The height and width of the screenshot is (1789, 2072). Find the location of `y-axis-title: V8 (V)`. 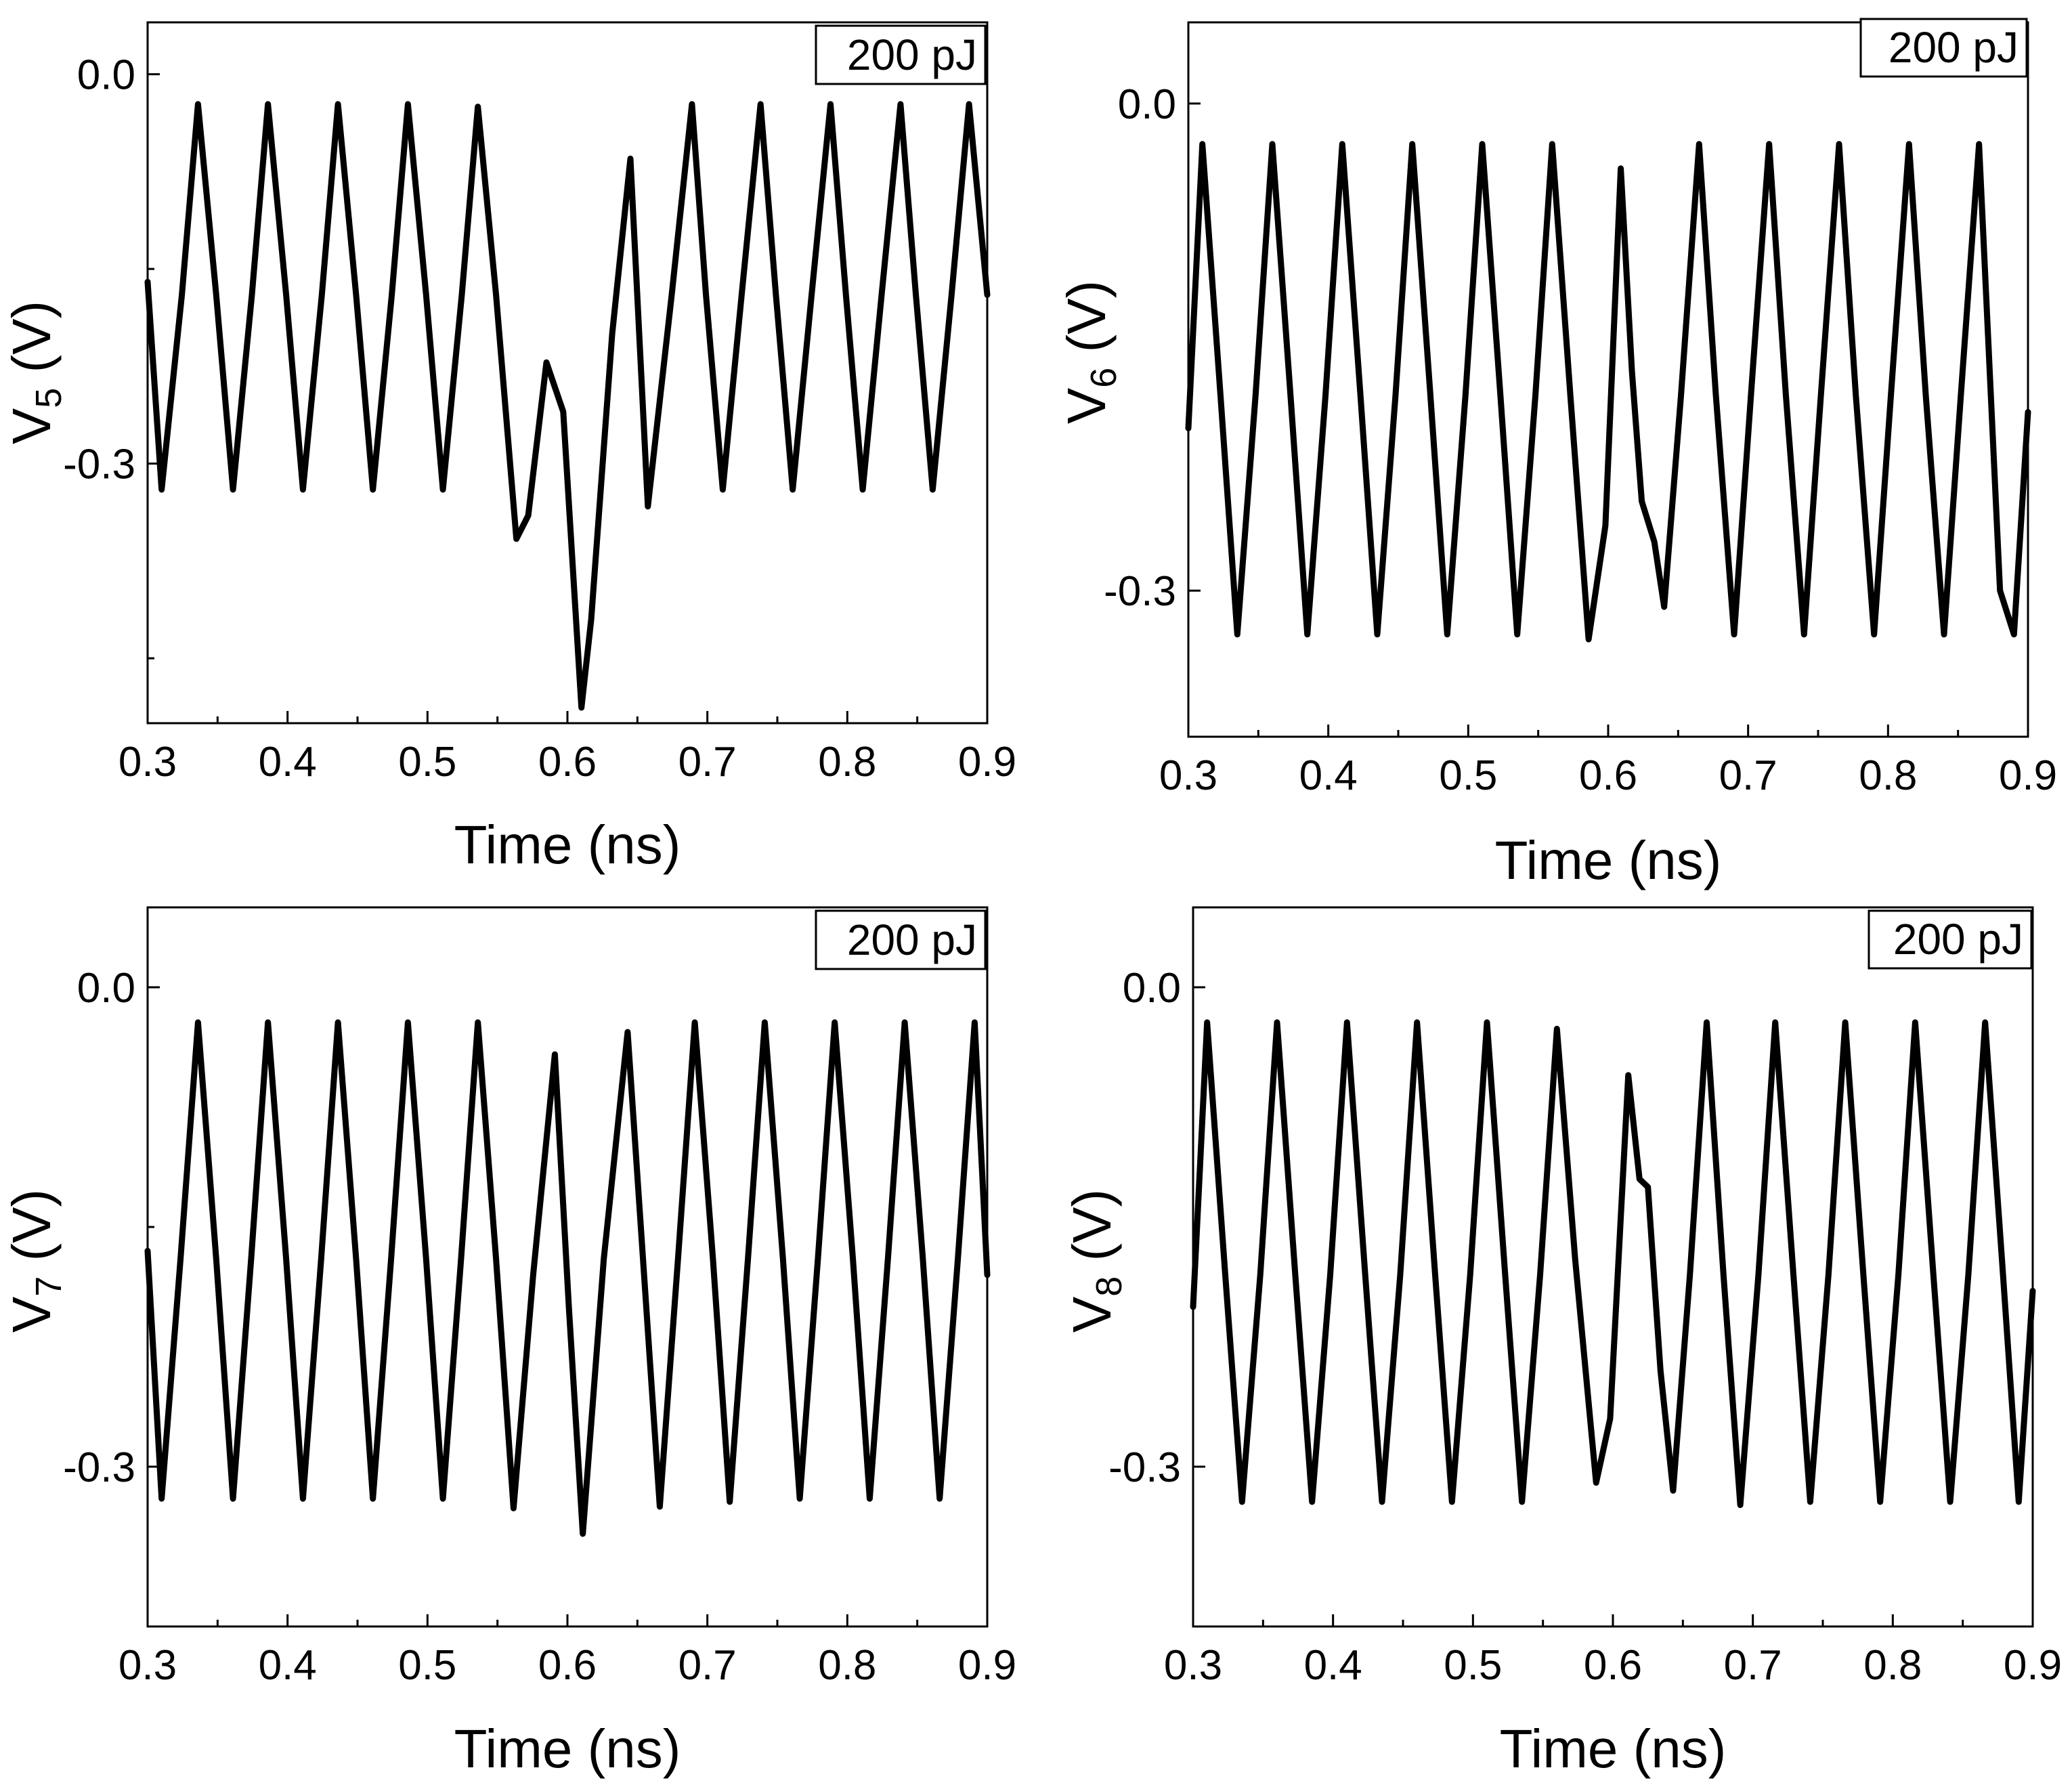

y-axis-title: V8 (V) is located at coordinates (1095, 1261).